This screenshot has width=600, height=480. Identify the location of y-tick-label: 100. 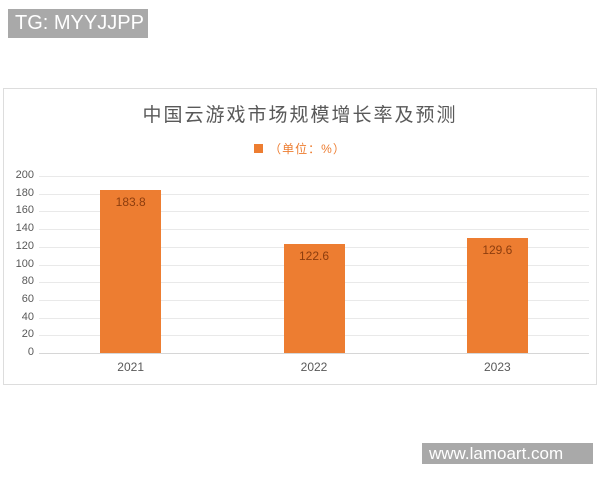
(24, 263).